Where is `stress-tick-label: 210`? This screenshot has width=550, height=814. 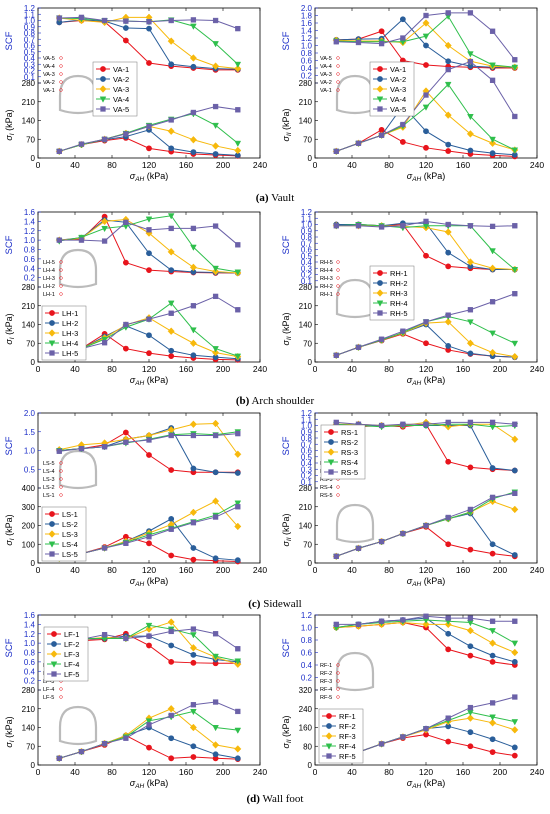 stress-tick-label: 210 is located at coordinates (29, 306).